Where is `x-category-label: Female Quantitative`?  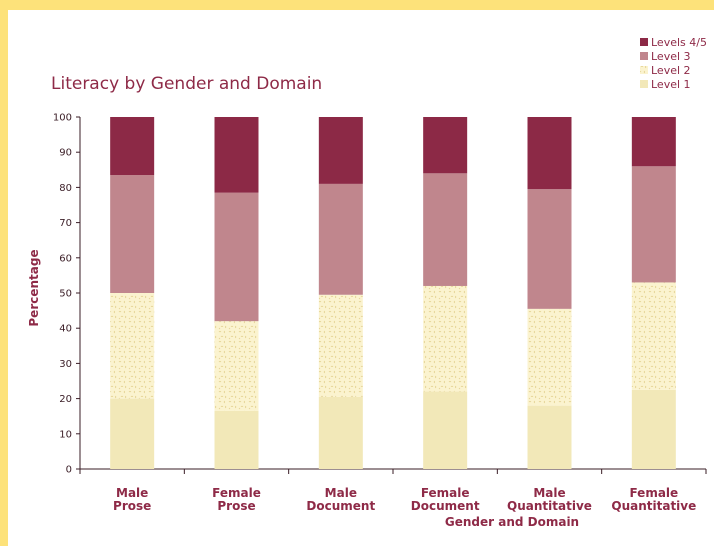 x-category-label: Female Quantitative is located at coordinates (653, 499).